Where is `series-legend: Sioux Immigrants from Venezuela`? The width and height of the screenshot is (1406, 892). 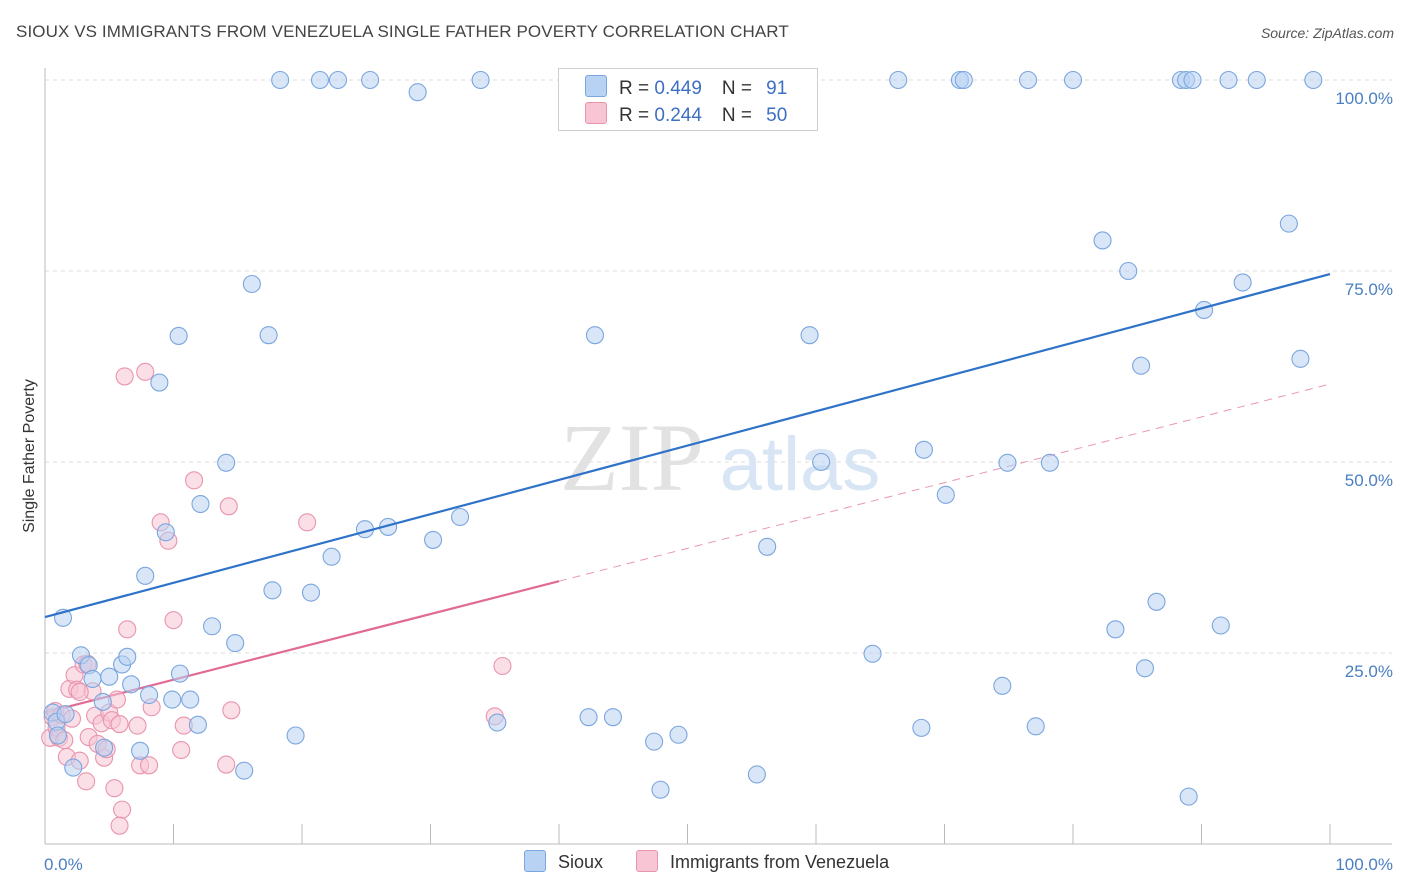
series-legend: Sioux Immigrants from Venezuela is located at coordinates (703, 865).